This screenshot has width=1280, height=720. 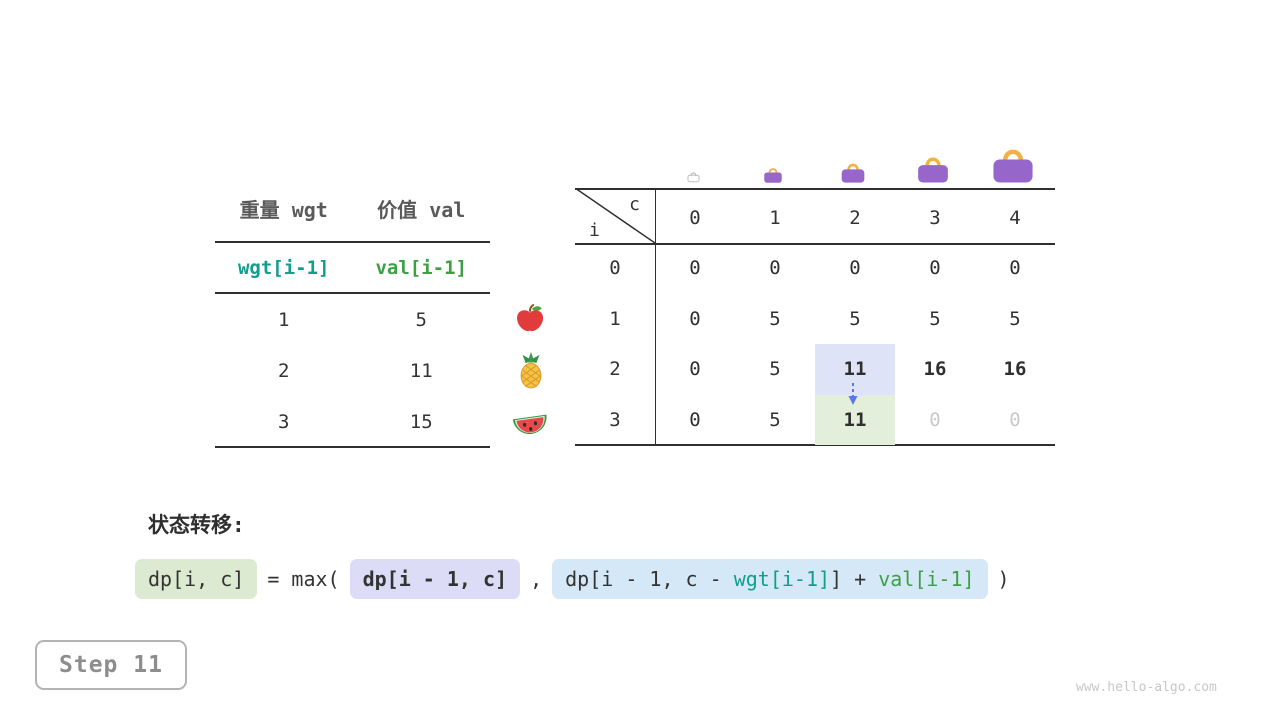 I want to click on item-row-1: 1 5, so click(x=352, y=320).